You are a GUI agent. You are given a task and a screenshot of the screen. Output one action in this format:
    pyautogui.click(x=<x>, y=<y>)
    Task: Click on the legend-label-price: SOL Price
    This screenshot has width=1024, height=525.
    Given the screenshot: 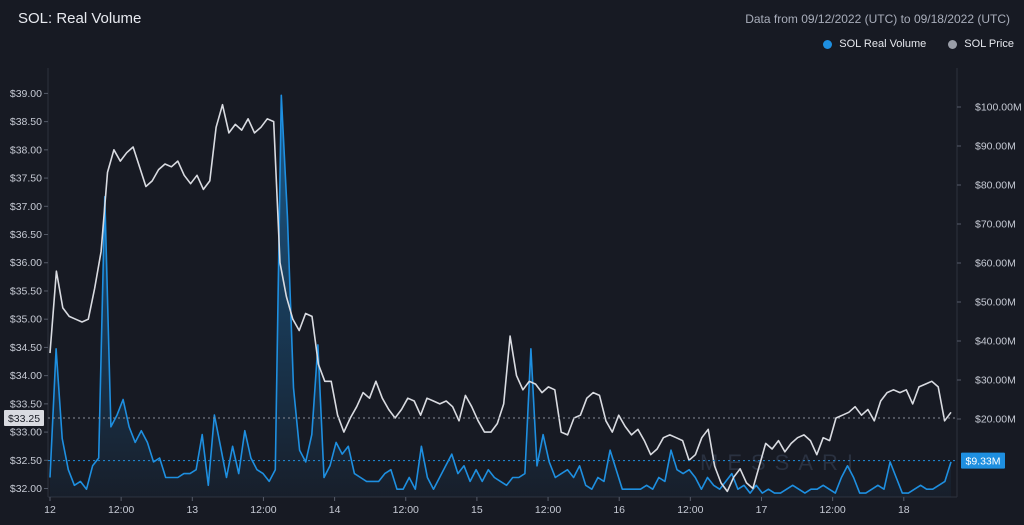 What is the action you would take?
    pyautogui.click(x=989, y=44)
    